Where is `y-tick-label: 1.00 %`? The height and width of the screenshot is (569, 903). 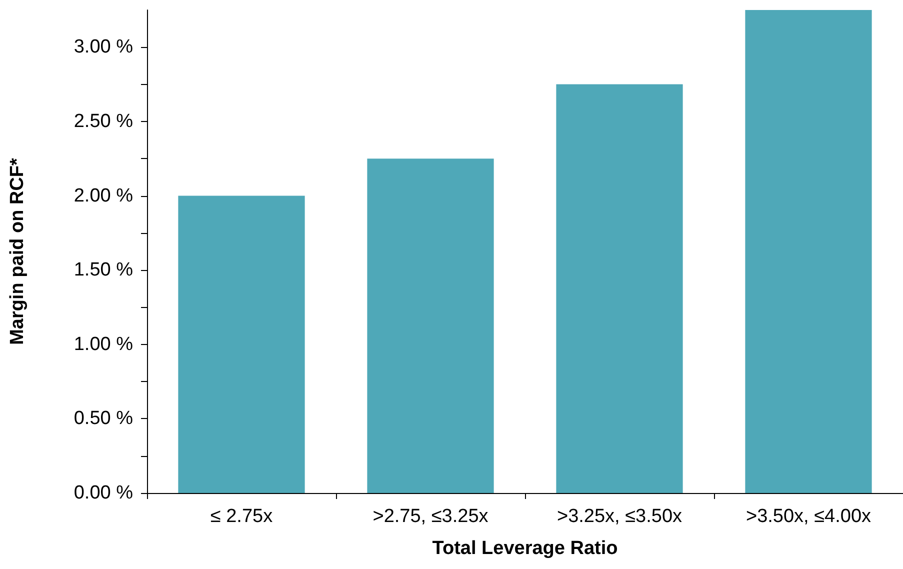 y-tick-label: 1.00 % is located at coordinates (104, 344).